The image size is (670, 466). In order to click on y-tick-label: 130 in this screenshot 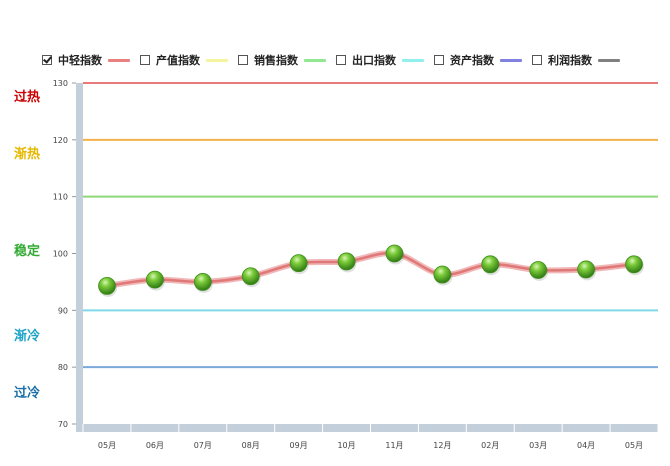, I will do `click(60, 83)`.